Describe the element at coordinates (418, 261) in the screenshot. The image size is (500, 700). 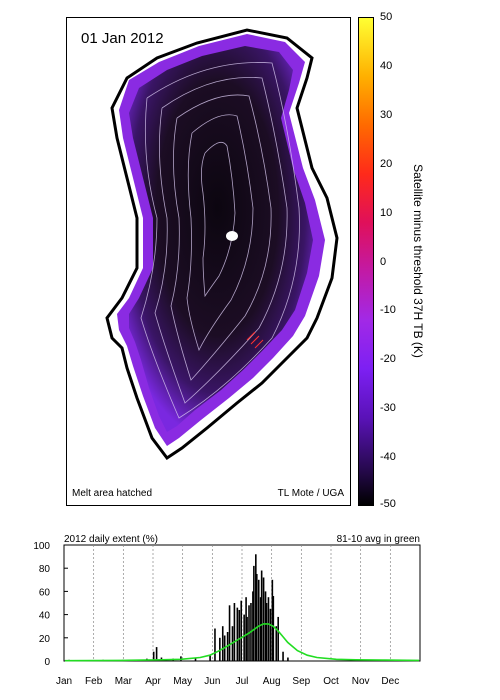
I see `colorbar-label-text: Satellite minus threshold 37H TB (K)` at that location.